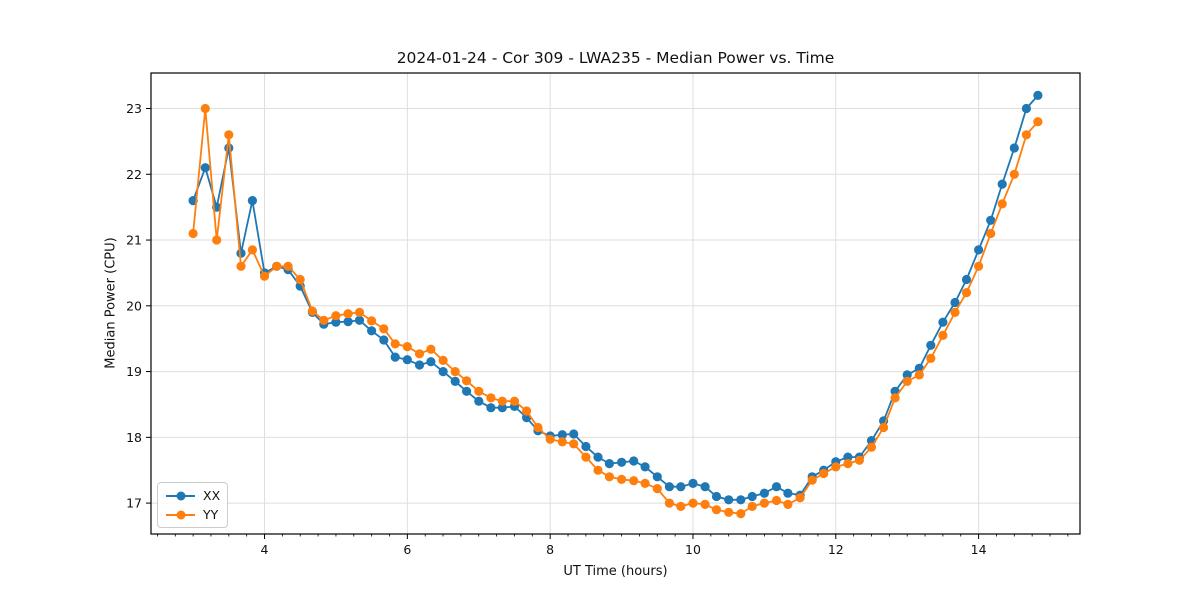 This screenshot has width=1200, height=600. Describe the element at coordinates (211, 514) in the screenshot. I see `legend-label-yy: YY` at that location.